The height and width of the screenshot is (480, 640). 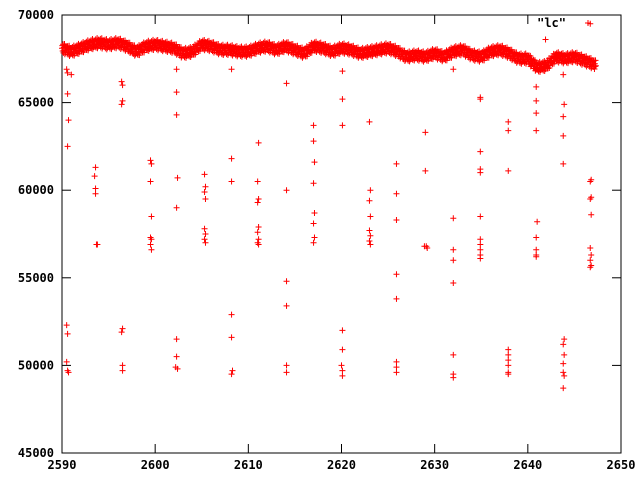 I want to click on y-tick-label: 60000, so click(x=36, y=190).